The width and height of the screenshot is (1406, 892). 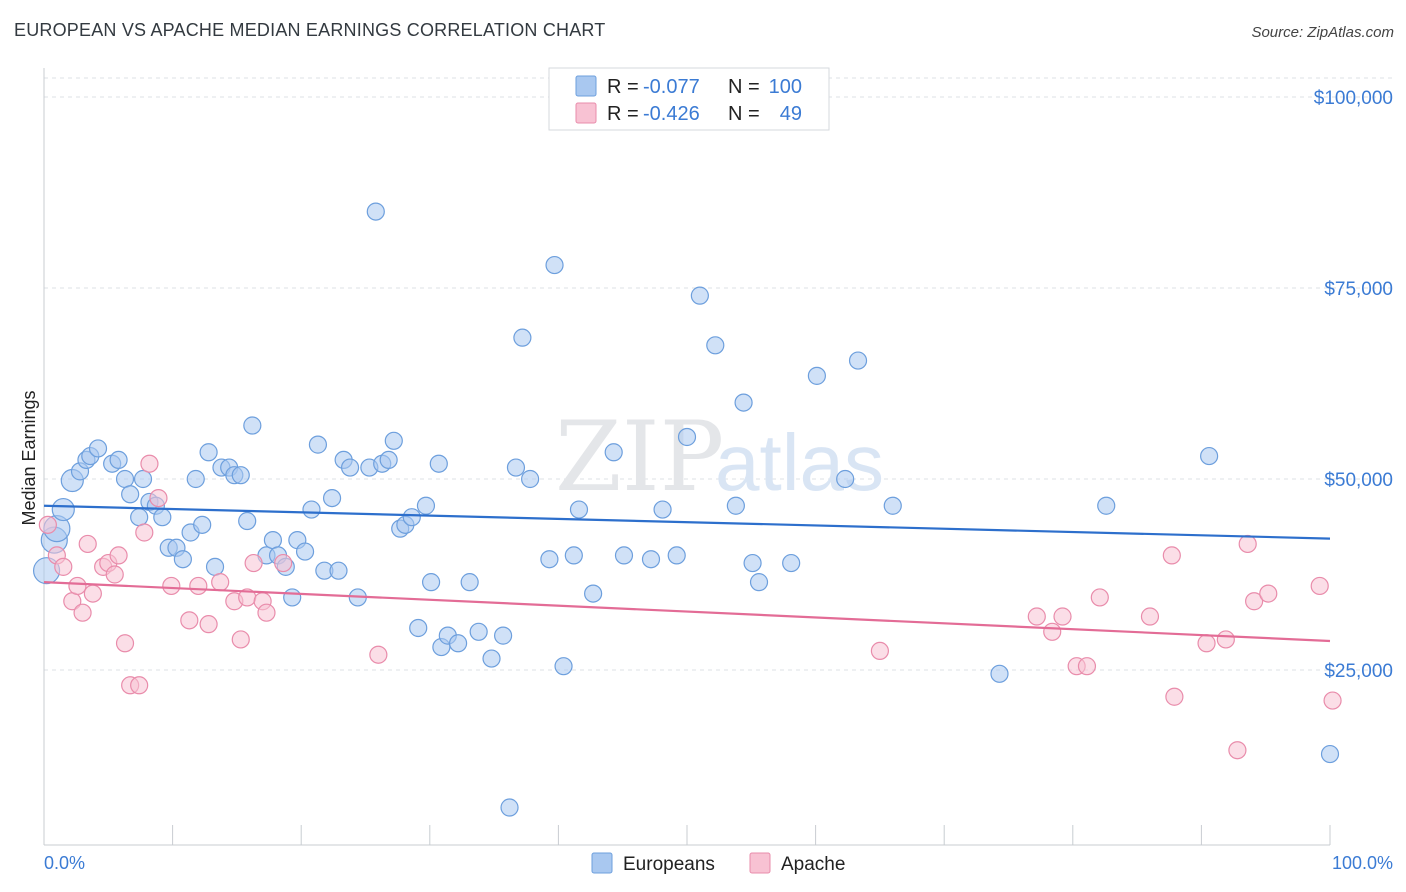 I want to click on y-tick-label: $100,000, so click(x=1353, y=98).